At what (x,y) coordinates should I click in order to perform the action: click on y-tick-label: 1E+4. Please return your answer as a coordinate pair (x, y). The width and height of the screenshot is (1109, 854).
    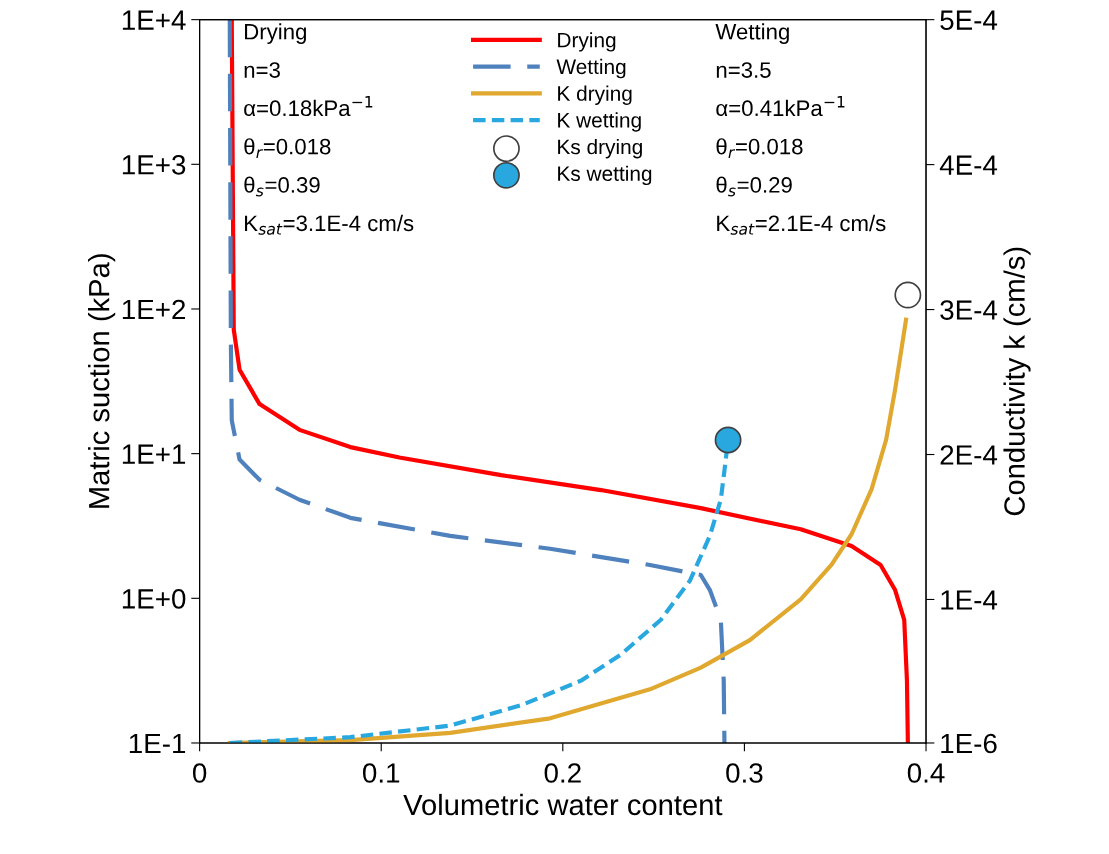
    Looking at the image, I should click on (154, 20).